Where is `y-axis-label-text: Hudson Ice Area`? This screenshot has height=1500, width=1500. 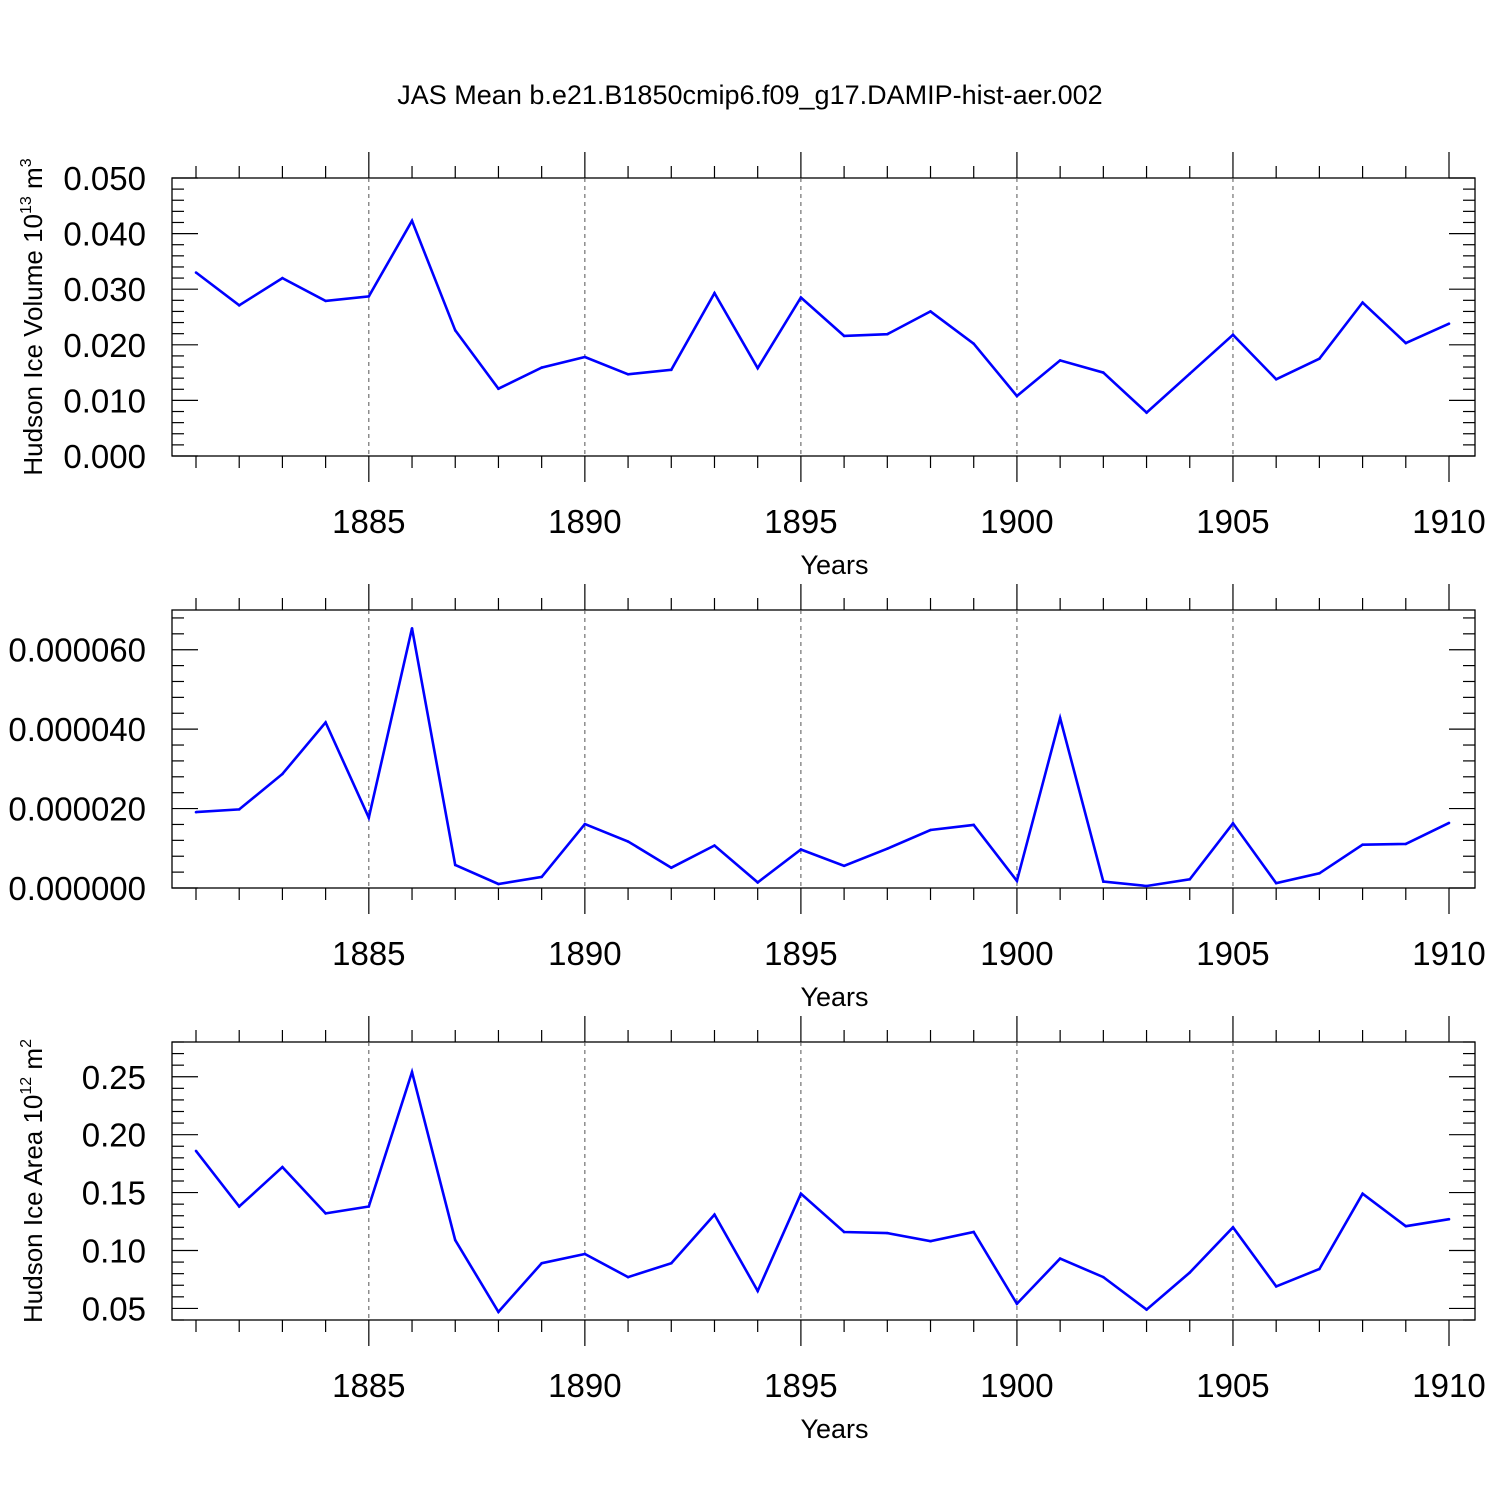 y-axis-label-text: Hudson Ice Area is located at coordinates (33, 1226).